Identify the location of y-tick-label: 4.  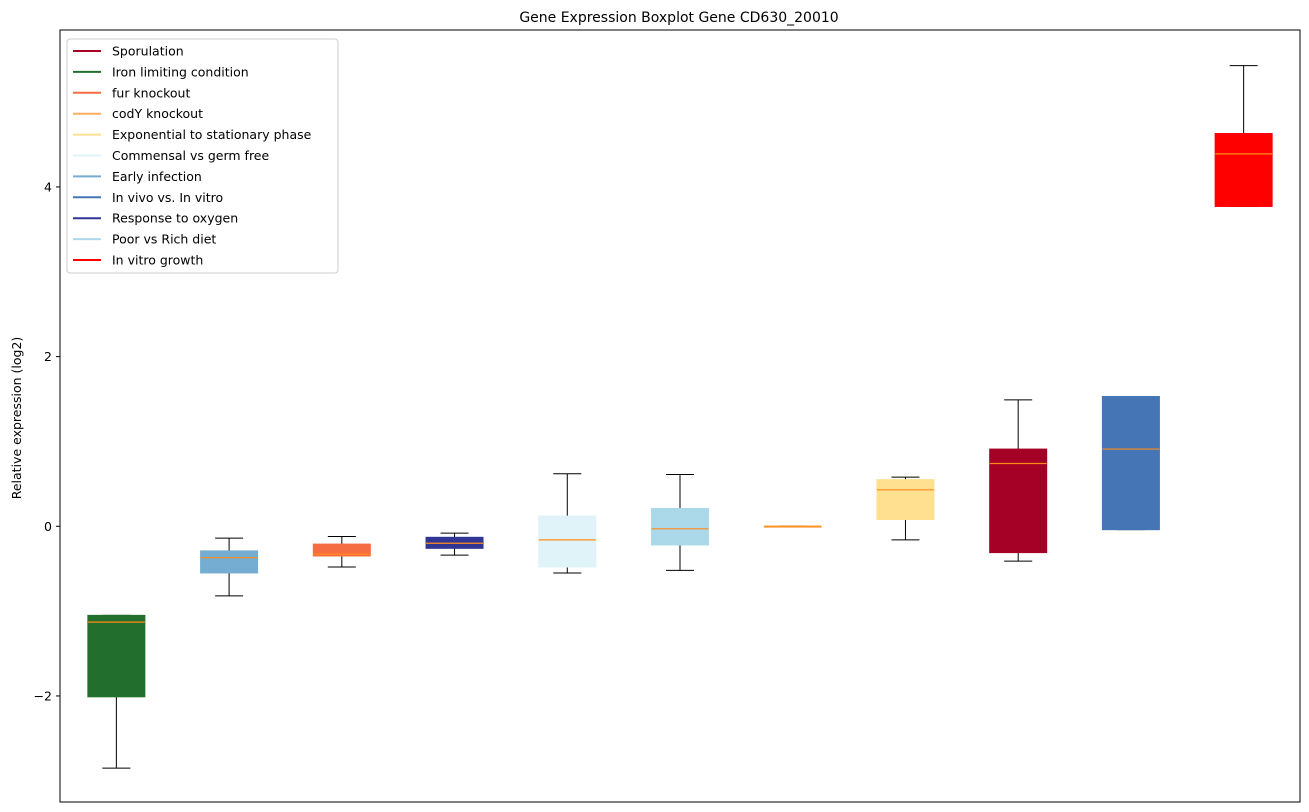
(48, 186).